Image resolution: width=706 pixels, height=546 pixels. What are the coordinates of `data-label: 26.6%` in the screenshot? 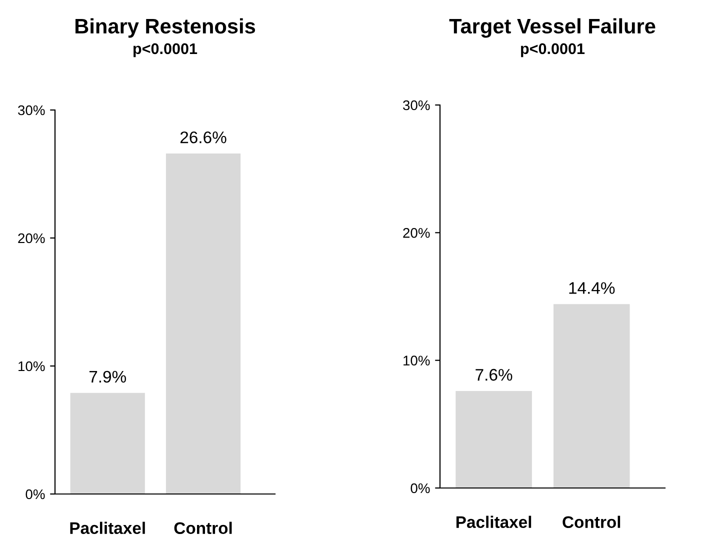 It's located at (203, 137).